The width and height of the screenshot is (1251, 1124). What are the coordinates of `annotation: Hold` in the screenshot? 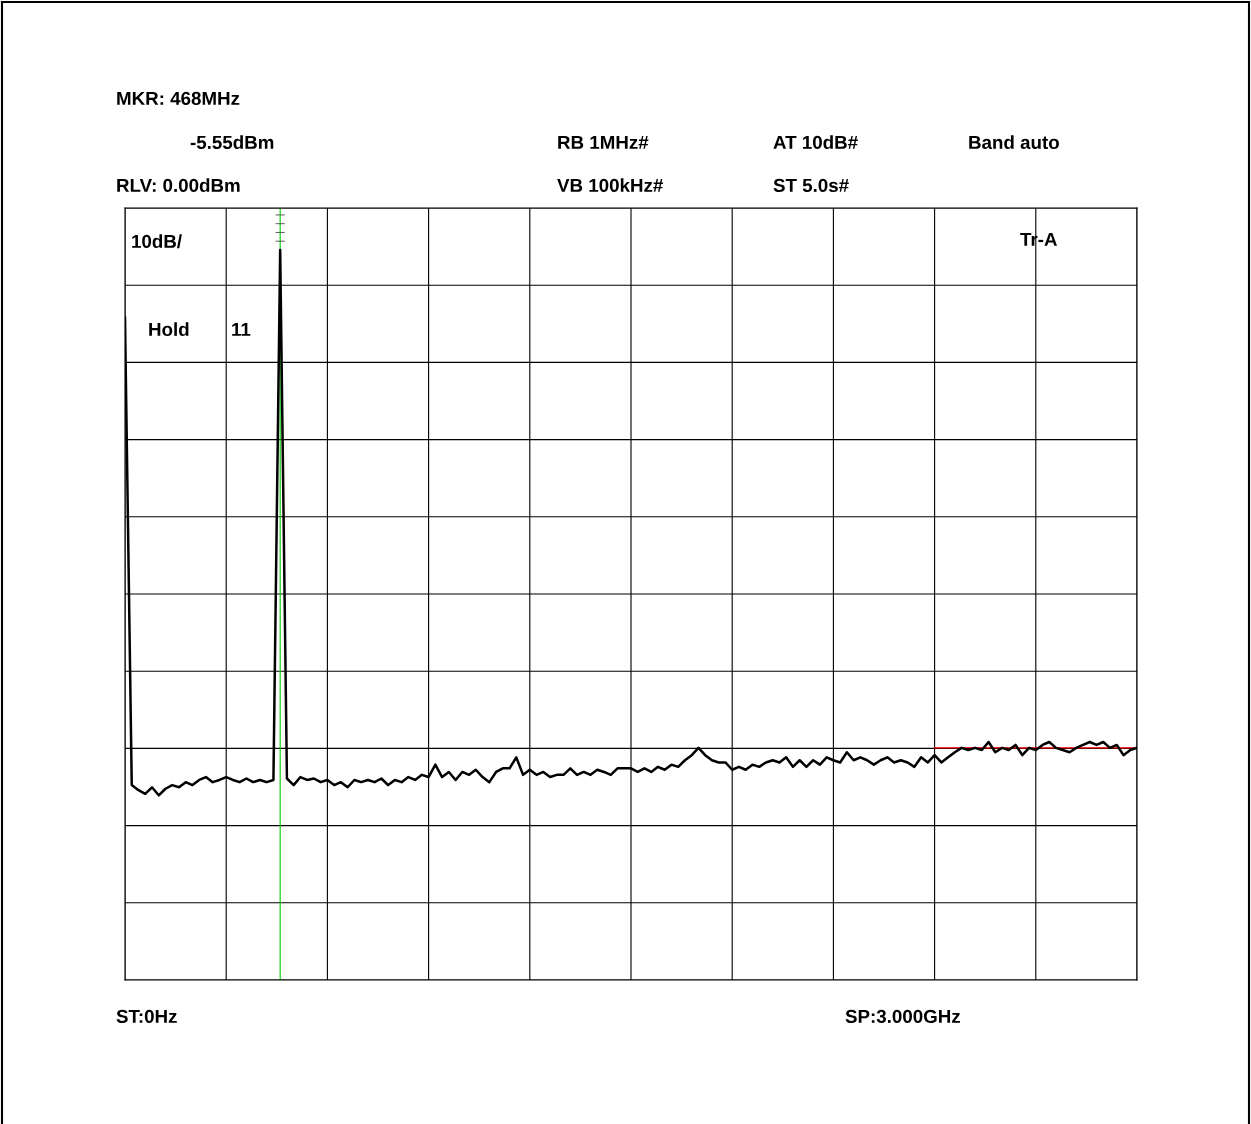 It's located at (169, 329).